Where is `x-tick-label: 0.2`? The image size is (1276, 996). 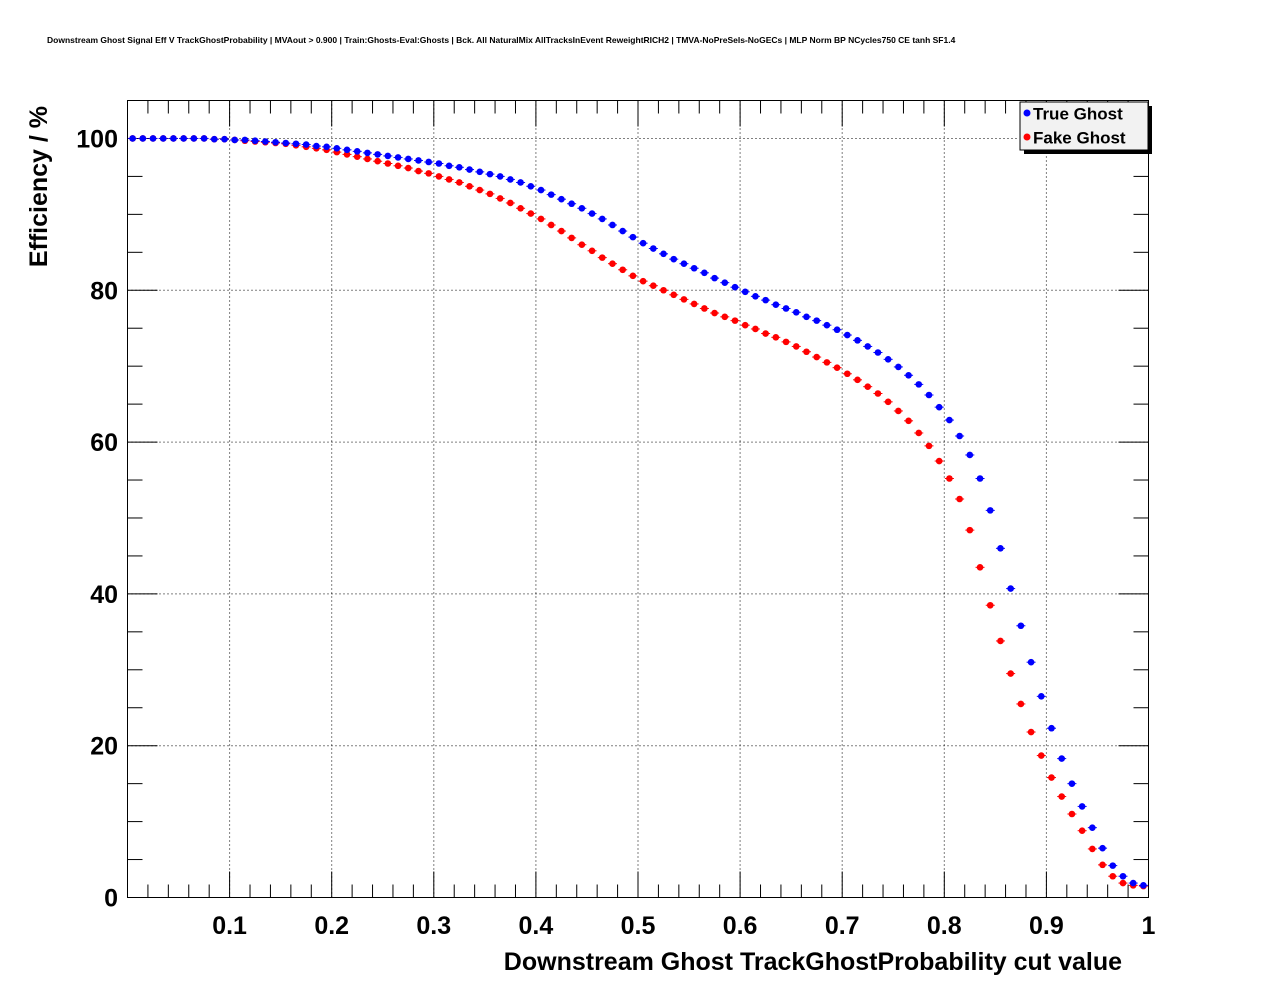 x-tick-label: 0.2 is located at coordinates (331, 926).